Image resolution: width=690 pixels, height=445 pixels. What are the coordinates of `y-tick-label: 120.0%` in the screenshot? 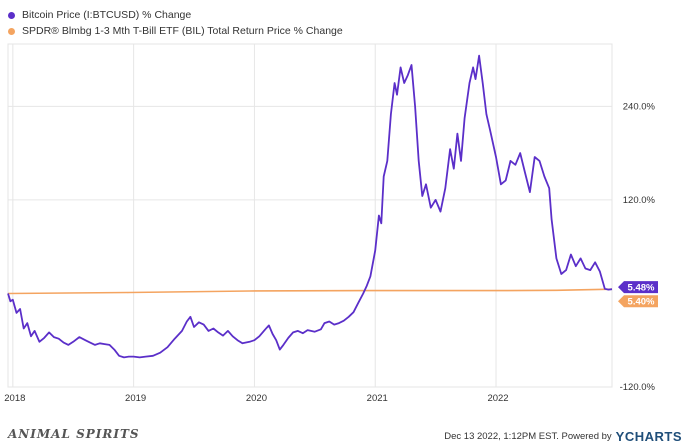 It's located at (639, 200).